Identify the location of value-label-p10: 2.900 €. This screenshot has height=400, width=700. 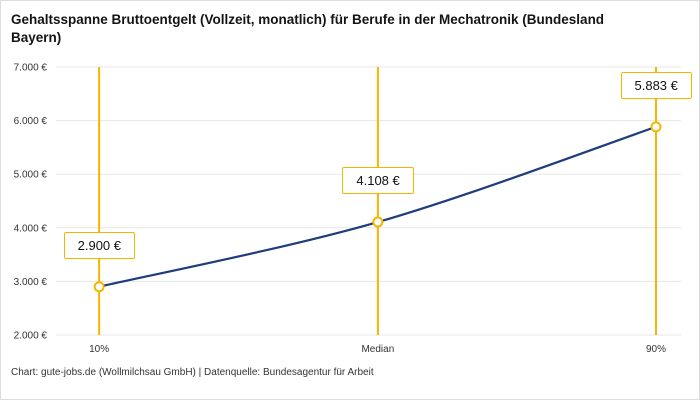
(99, 246).